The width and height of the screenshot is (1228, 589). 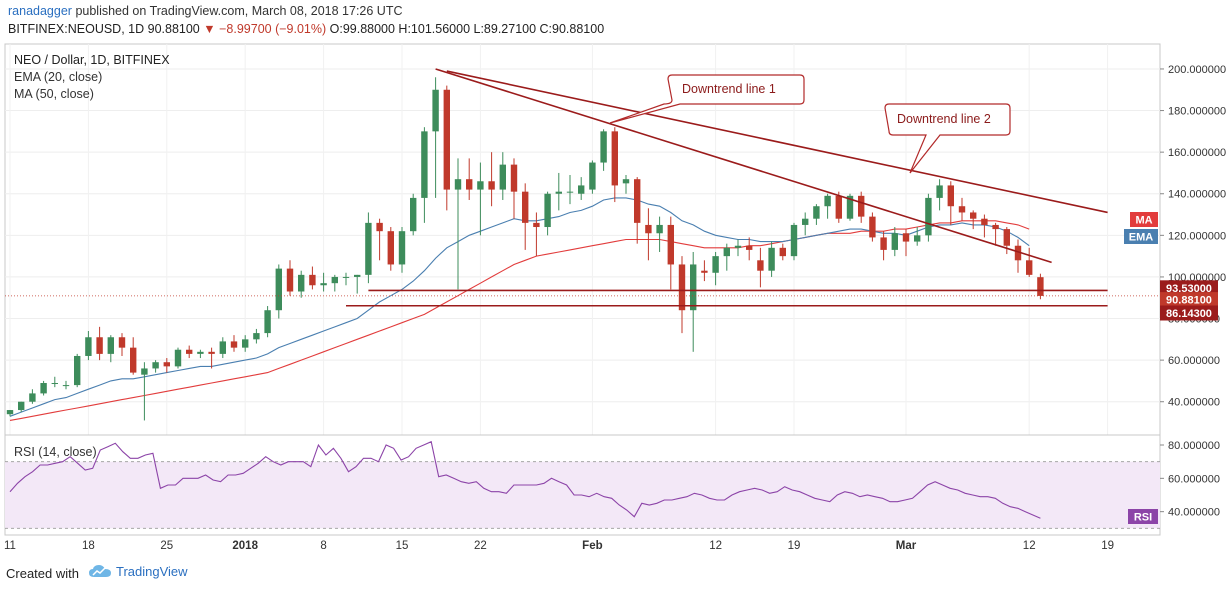 I want to click on author-link: ranadagger, so click(x=40, y=11).